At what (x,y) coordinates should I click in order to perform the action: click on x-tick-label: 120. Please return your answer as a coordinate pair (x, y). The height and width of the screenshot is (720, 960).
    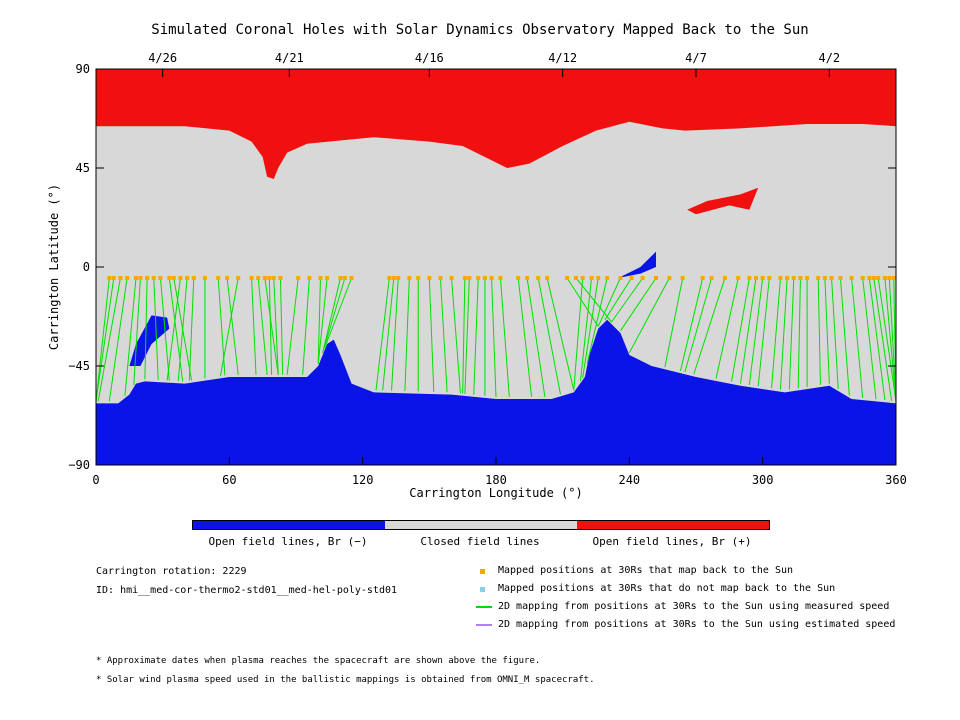
    Looking at the image, I should click on (363, 480).